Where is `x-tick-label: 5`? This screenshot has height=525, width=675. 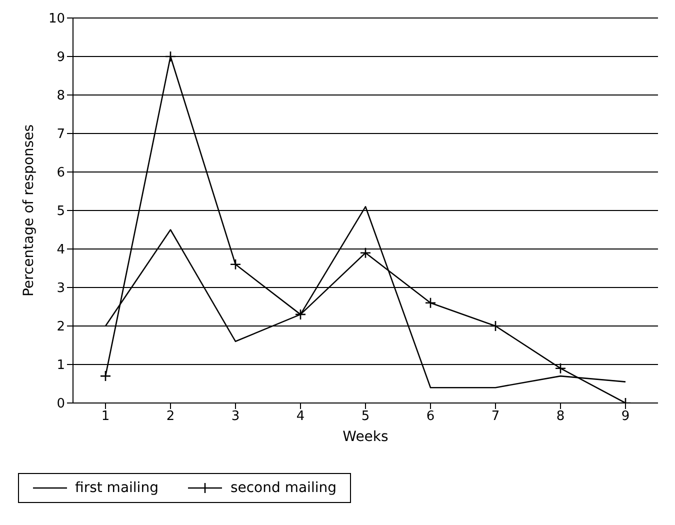 x-tick-label: 5 is located at coordinates (365, 416).